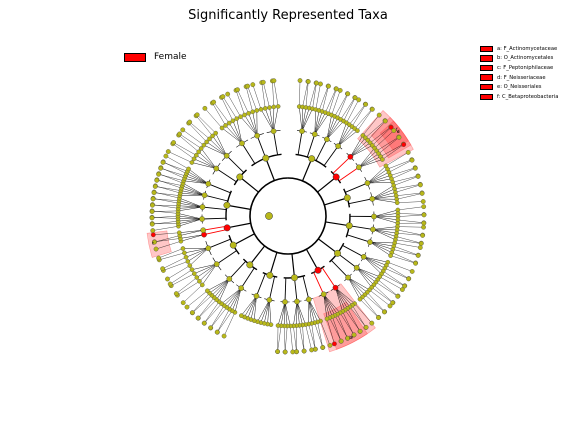 This screenshot has width=576, height=432. I want to click on sector-label: a, so click(351, 336).